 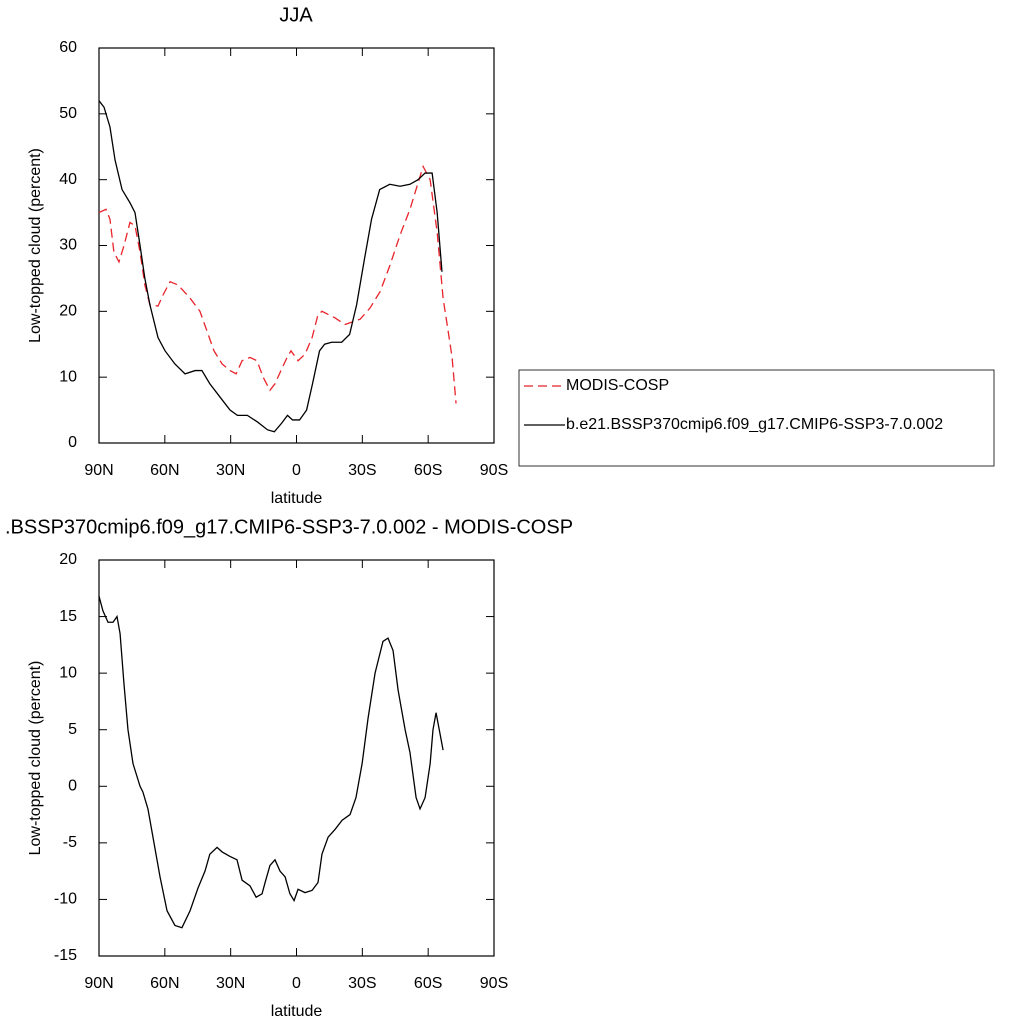 I want to click on legend-box, so click(x=756, y=418).